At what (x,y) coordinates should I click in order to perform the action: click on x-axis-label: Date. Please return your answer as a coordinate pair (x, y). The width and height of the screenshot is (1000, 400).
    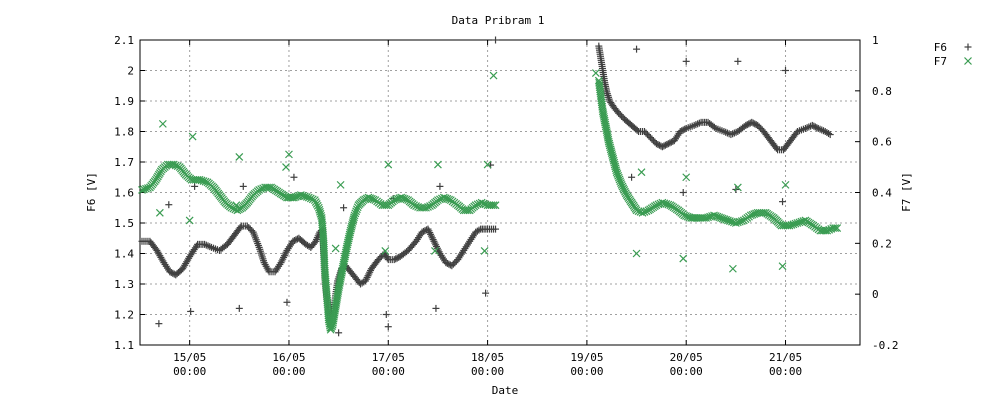
    Looking at the image, I should click on (505, 390).